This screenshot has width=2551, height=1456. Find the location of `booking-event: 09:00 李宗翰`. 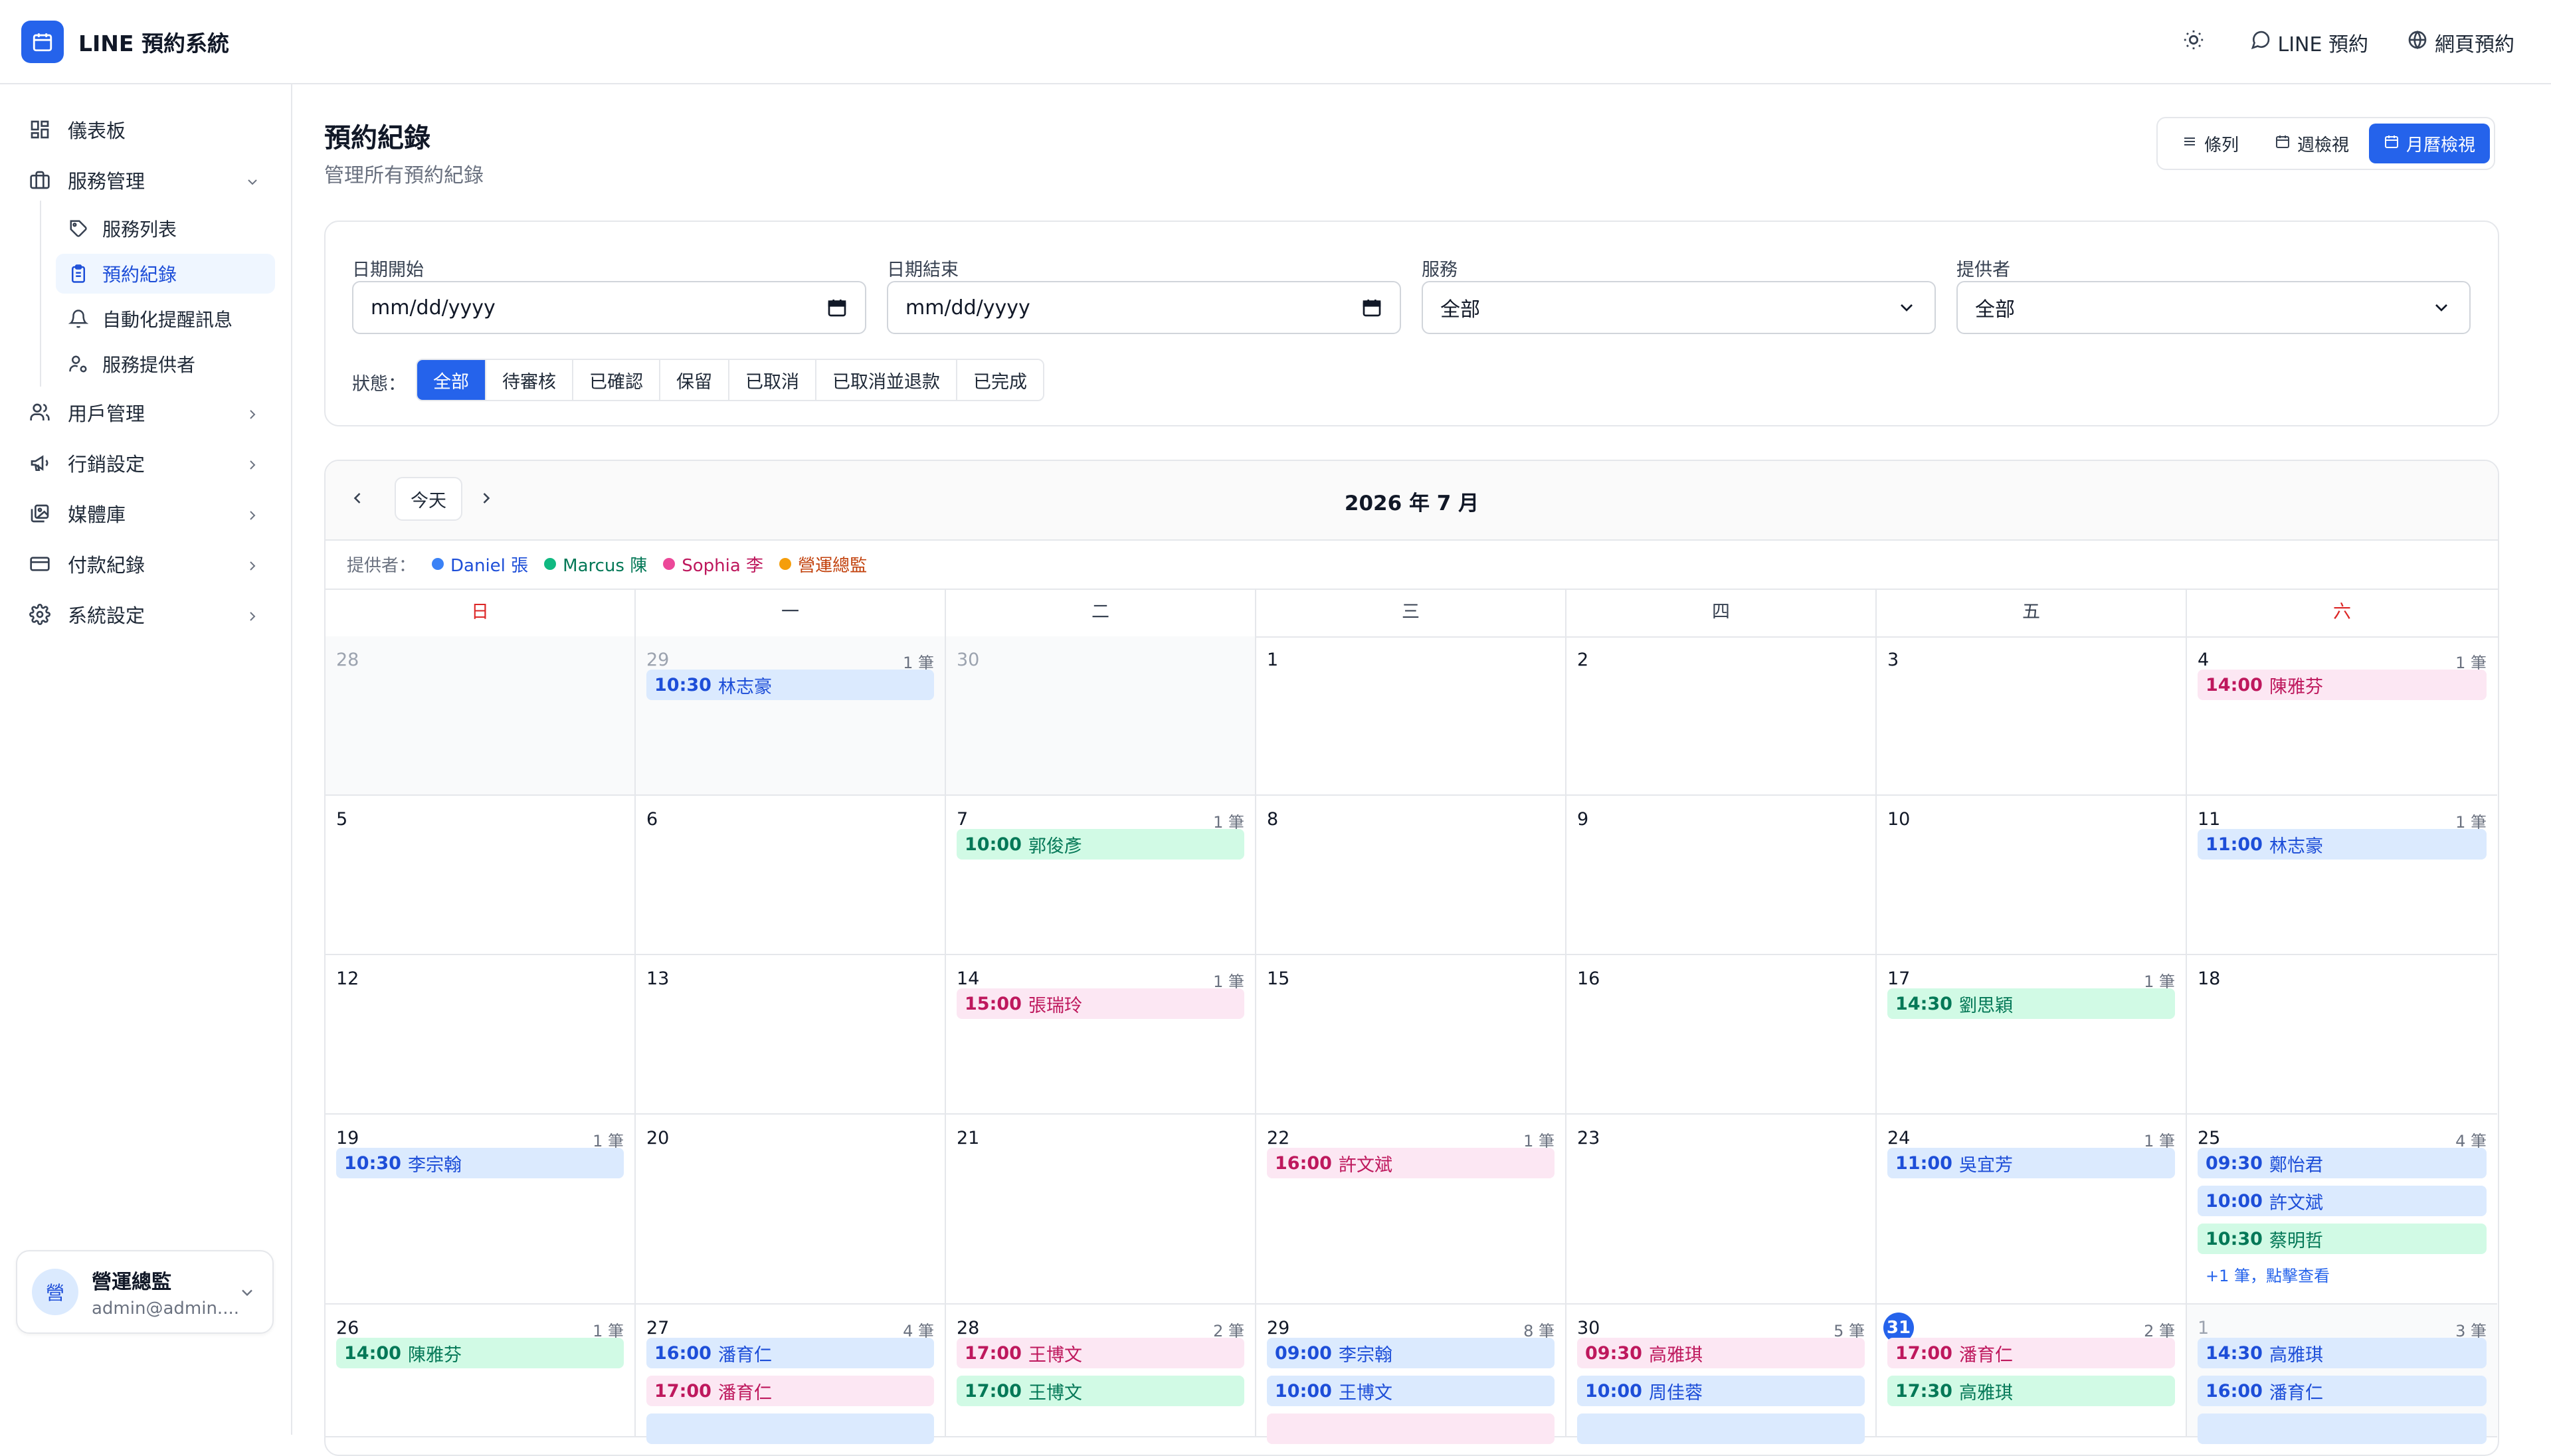

booking-event: 09:00 李宗翰 is located at coordinates (1411, 1353).